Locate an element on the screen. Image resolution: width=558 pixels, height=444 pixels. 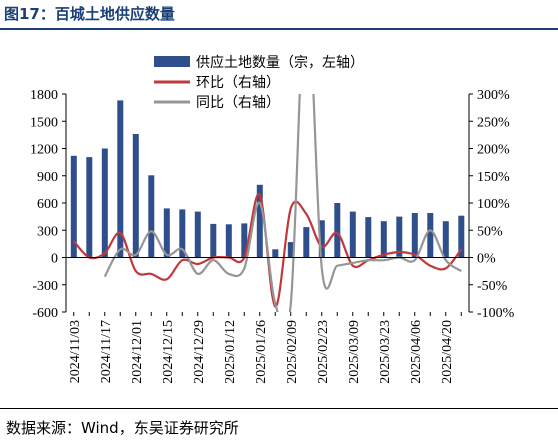
right-tick-label: 200% is located at coordinates (493, 150).